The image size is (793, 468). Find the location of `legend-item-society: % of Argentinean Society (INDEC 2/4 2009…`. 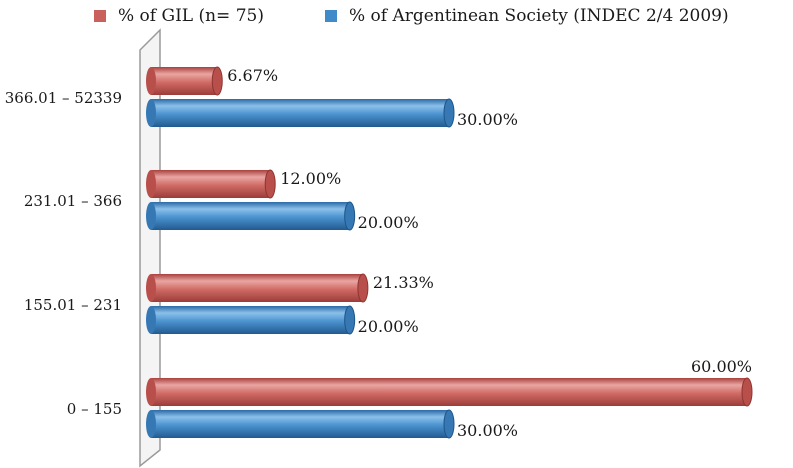

legend-item-society: % of Argentinean Society (INDEC 2/4 2009… is located at coordinates (527, 16).